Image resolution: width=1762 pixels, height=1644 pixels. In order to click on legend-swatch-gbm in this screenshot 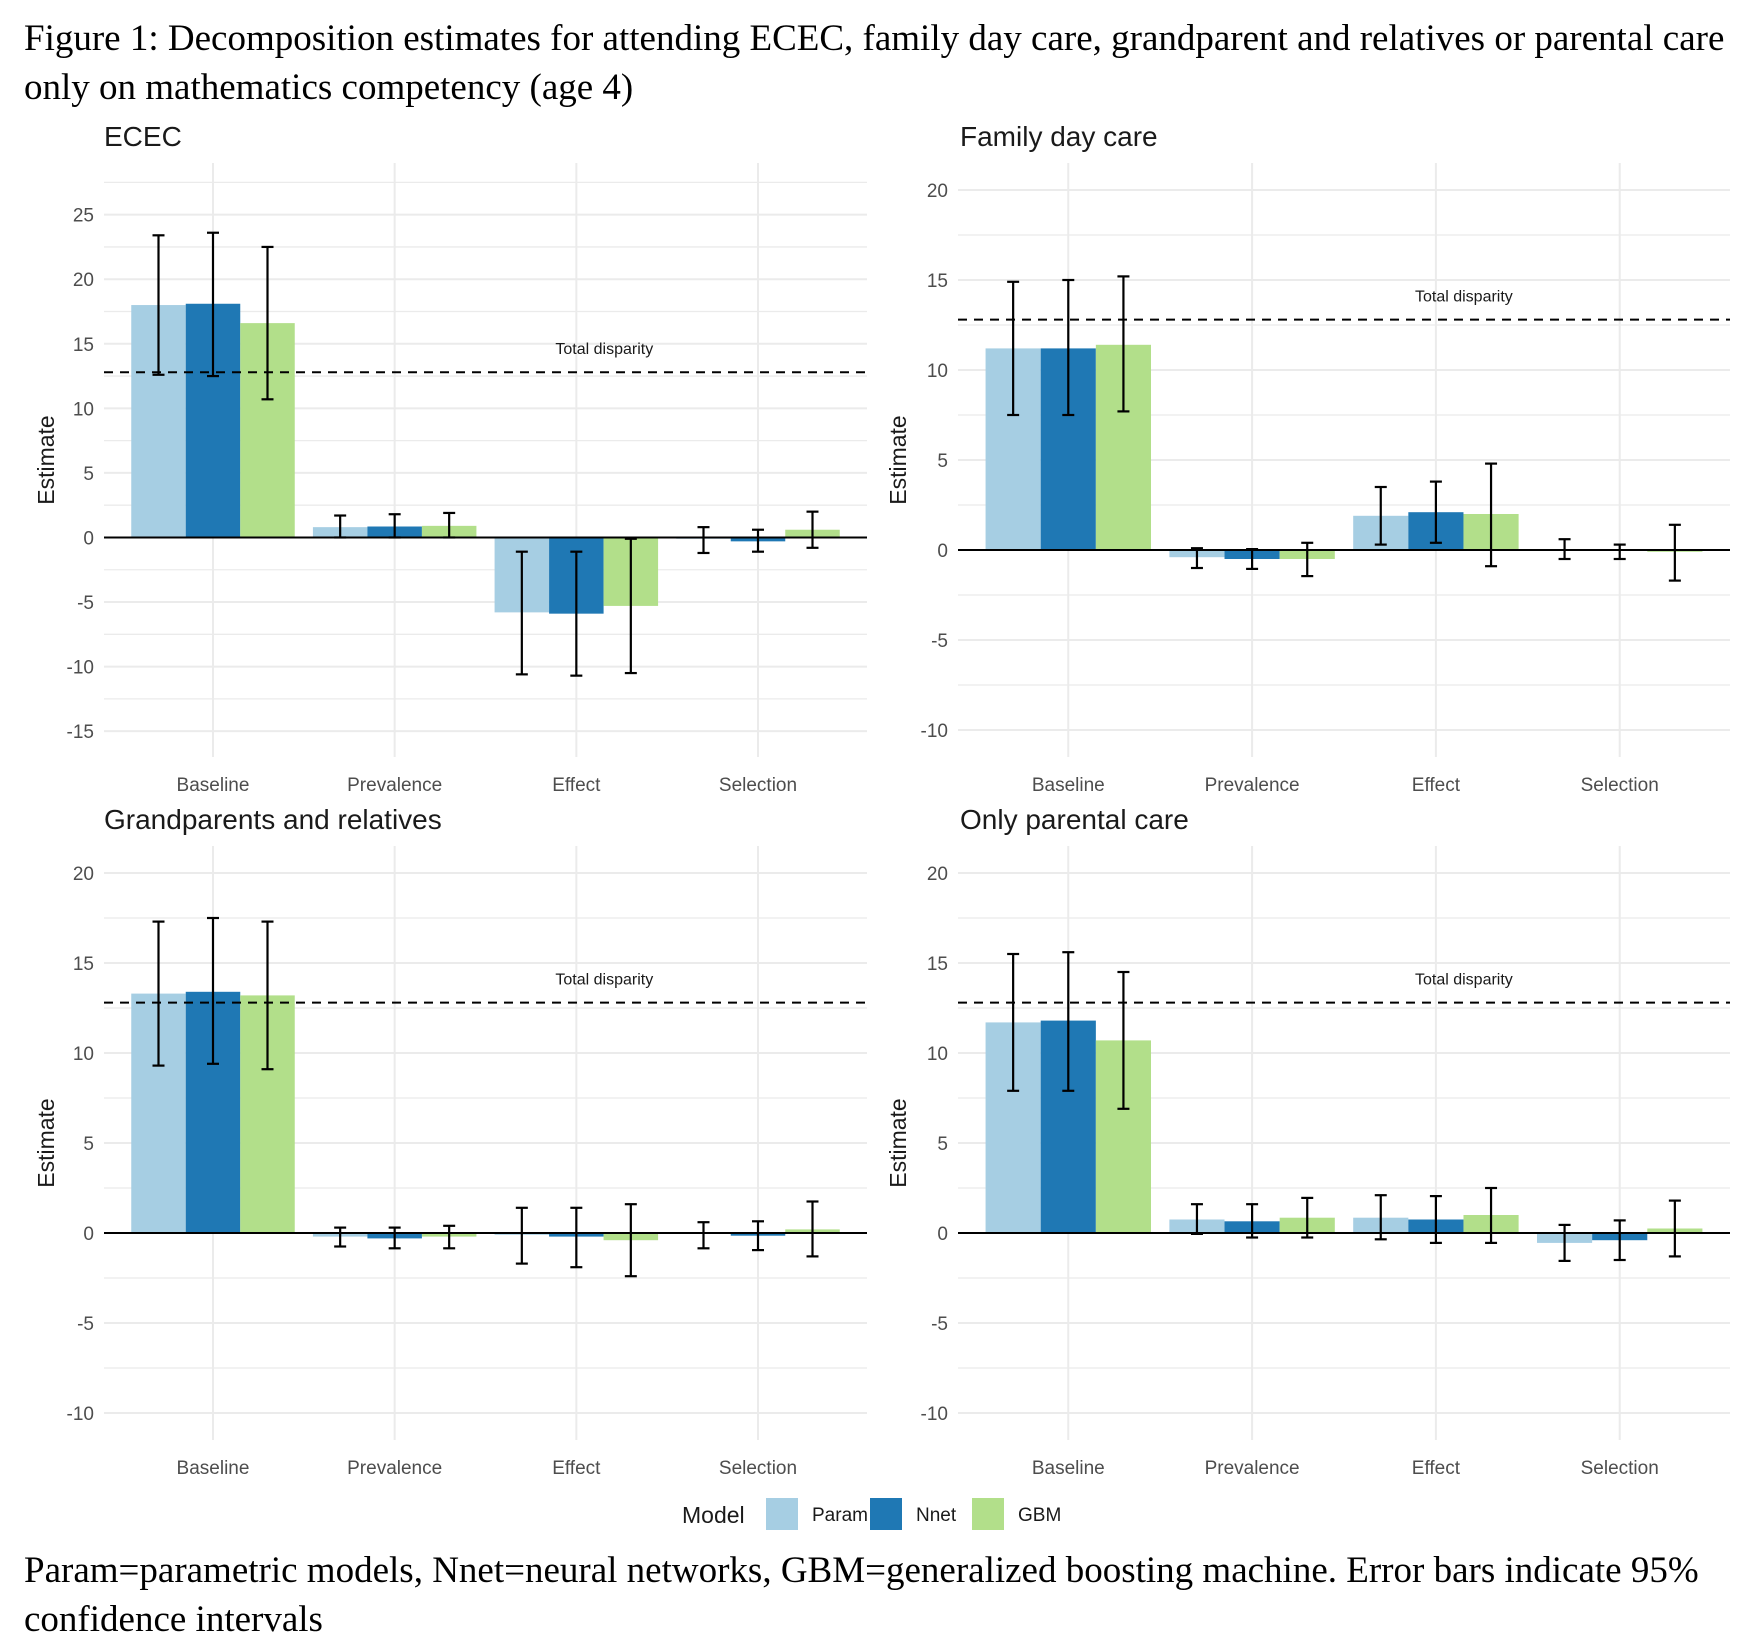, I will do `click(988, 1514)`.